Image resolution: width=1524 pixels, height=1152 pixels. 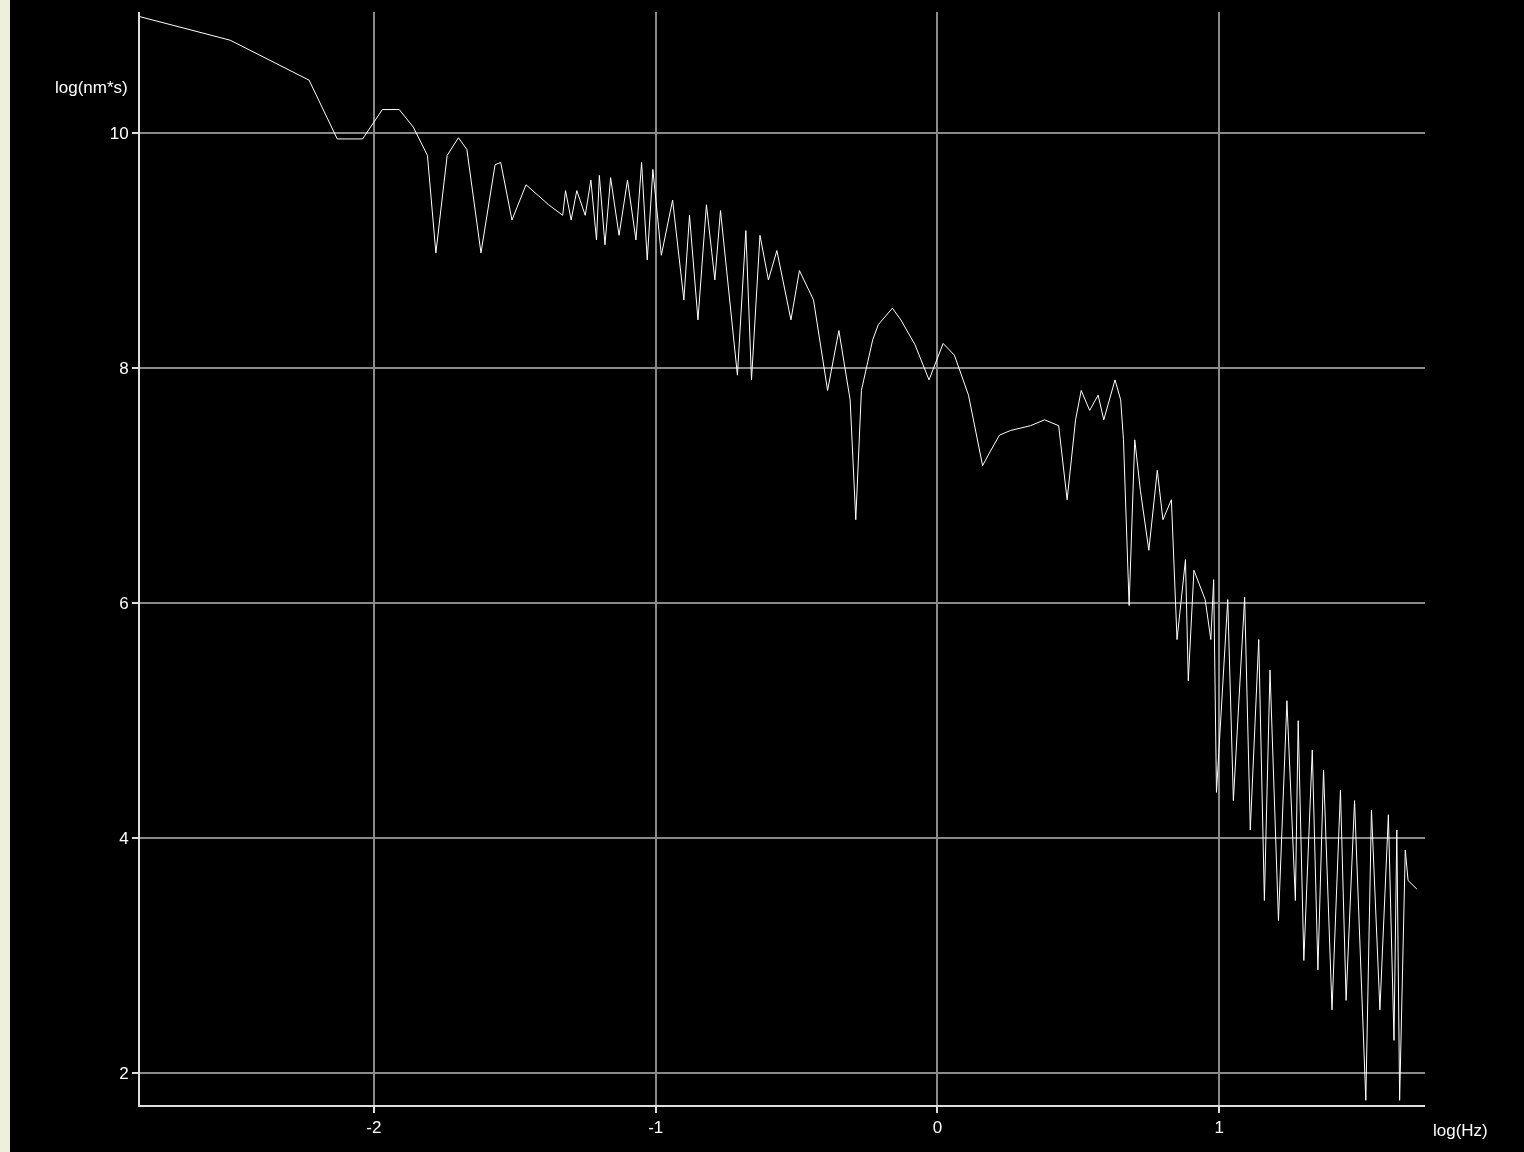 I want to click on x-axis-title: log(Hz), so click(x=1460, y=1130).